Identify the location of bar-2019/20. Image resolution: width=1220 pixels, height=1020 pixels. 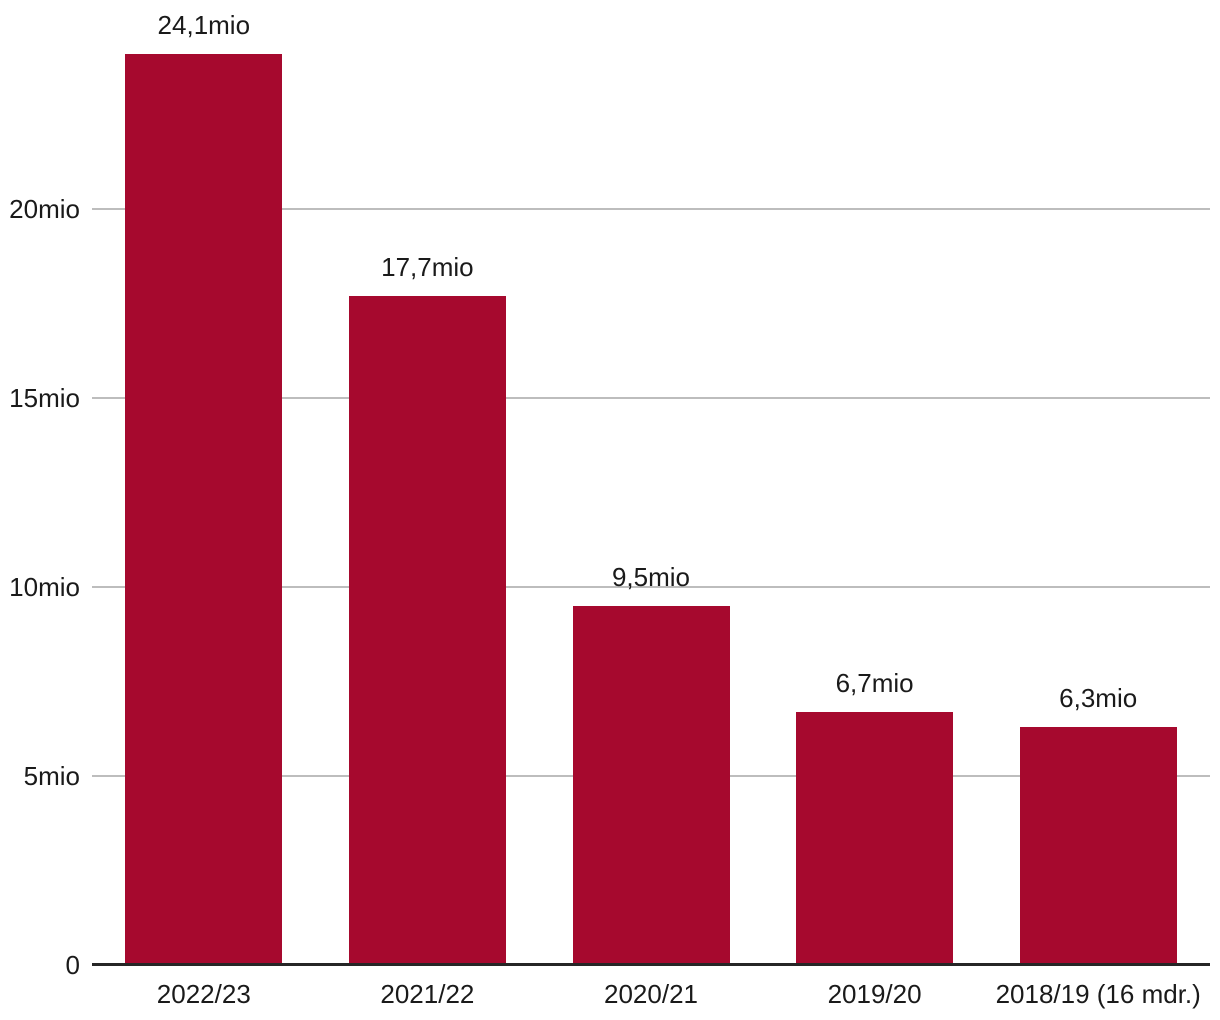
(875, 838).